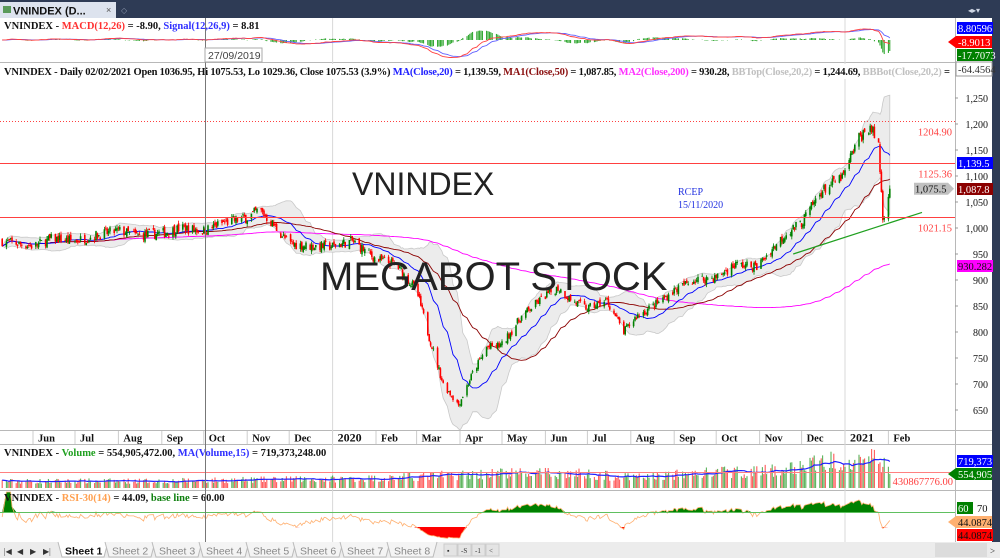 The height and width of the screenshot is (558, 1000). I want to click on sheet-nav-button: |◀, so click(8, 551).